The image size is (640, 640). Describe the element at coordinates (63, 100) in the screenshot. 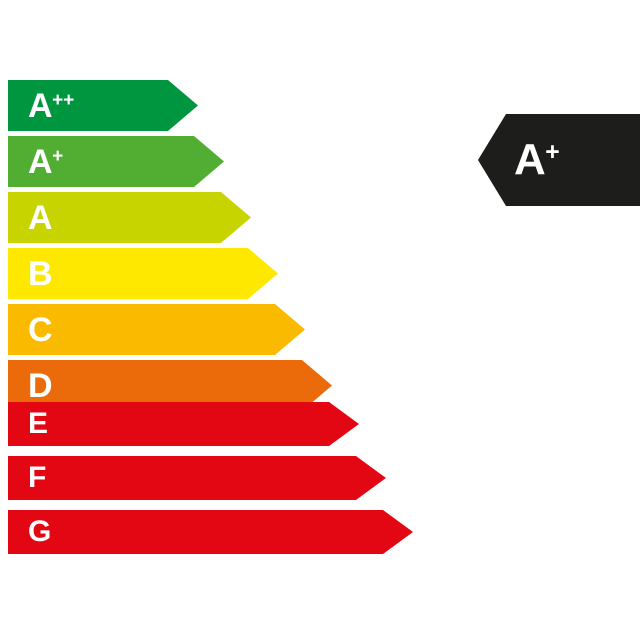

I see `grade-suffix: ++` at that location.